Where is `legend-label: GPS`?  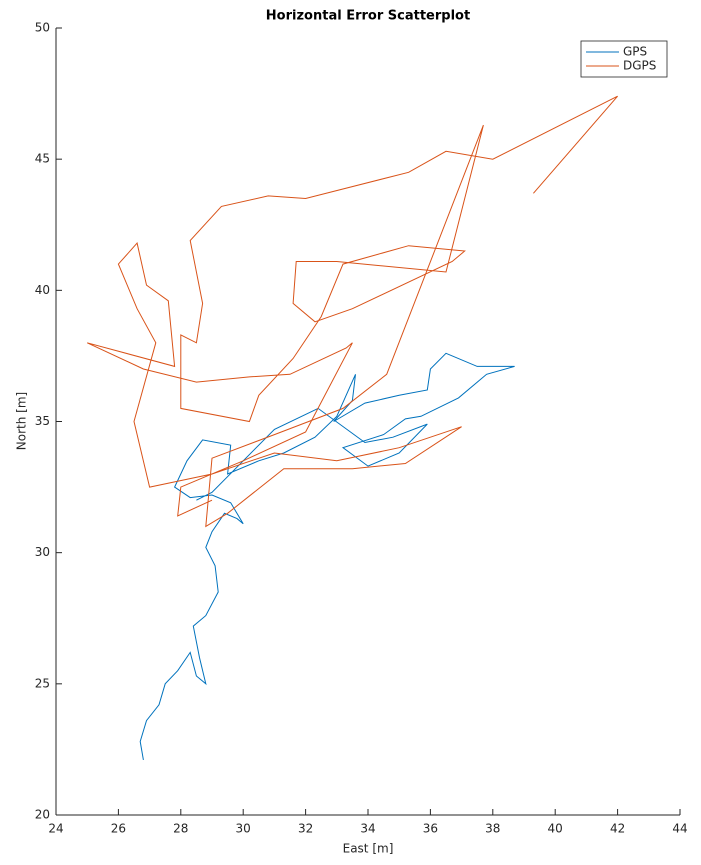
legend-label: GPS is located at coordinates (635, 52).